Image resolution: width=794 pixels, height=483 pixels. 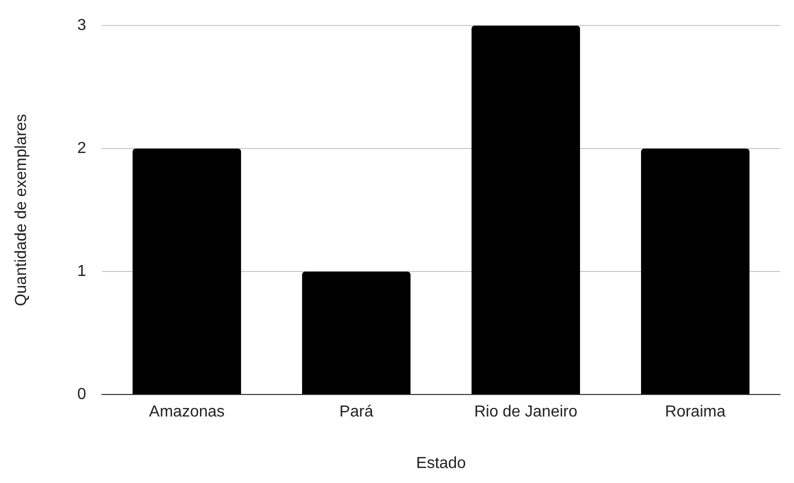 I want to click on x-tick-label: Pará, so click(x=356, y=412).